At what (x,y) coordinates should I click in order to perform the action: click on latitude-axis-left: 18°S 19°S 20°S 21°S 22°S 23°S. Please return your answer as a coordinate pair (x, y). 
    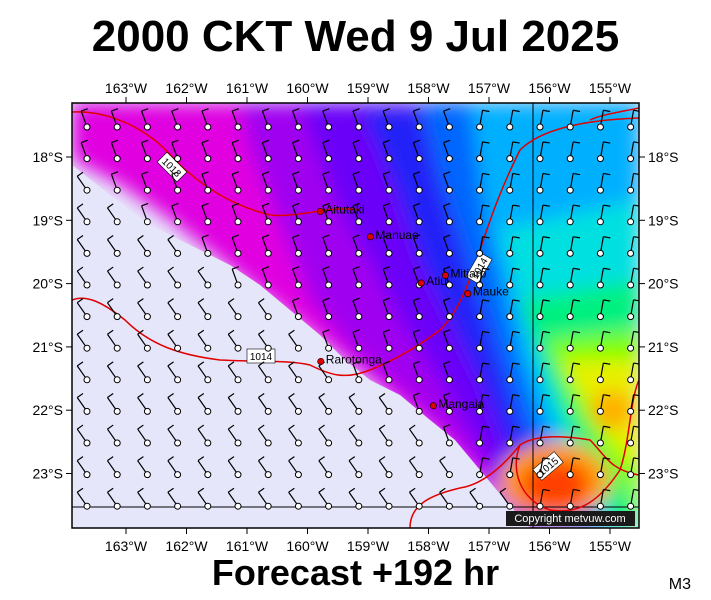
    Looking at the image, I should click on (52, 315).